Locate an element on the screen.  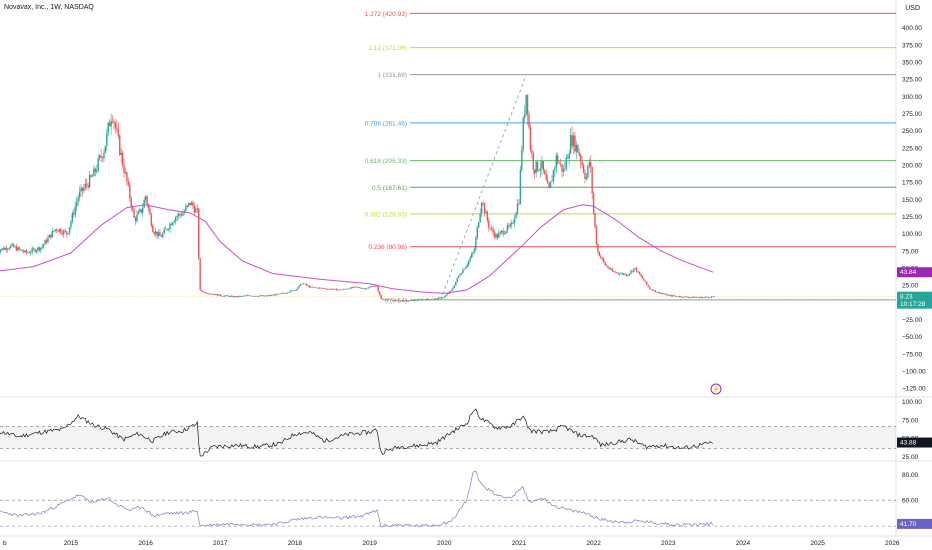
osc-value-badge: 41.70 is located at coordinates (914, 523).